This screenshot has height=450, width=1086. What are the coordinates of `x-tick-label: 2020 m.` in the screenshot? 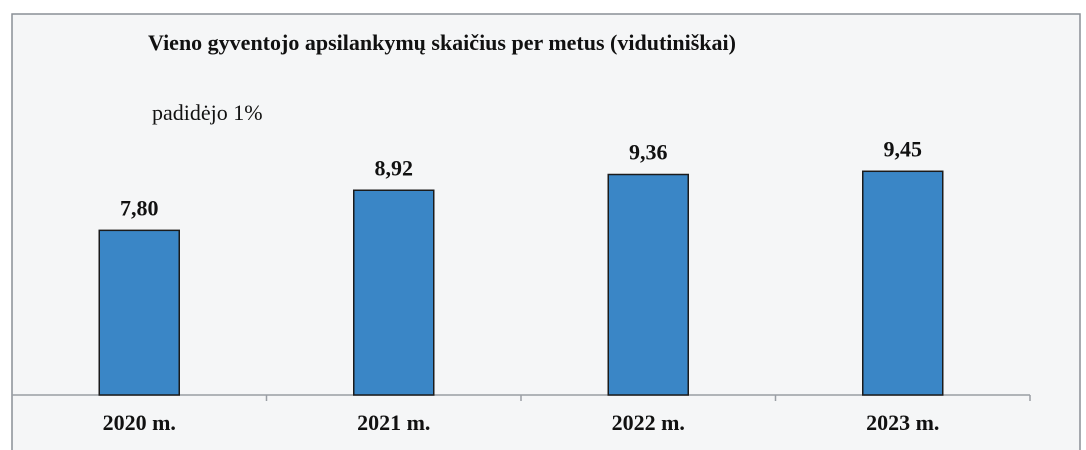 It's located at (139, 422).